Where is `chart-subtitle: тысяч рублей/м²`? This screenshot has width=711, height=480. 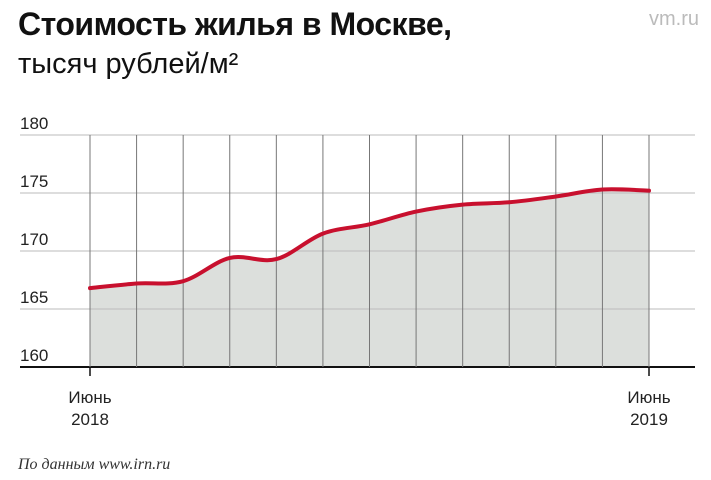
chart-subtitle: тысяч рублей/м² is located at coordinates (128, 64).